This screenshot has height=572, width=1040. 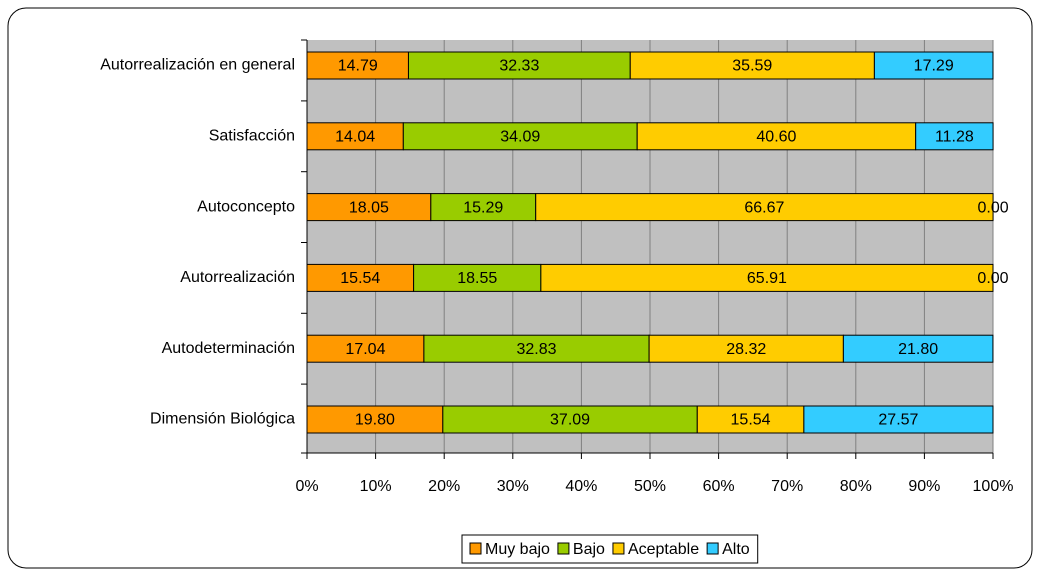 What do you see at coordinates (306, 486) in the screenshot?
I see `x-tick-label: 0%` at bounding box center [306, 486].